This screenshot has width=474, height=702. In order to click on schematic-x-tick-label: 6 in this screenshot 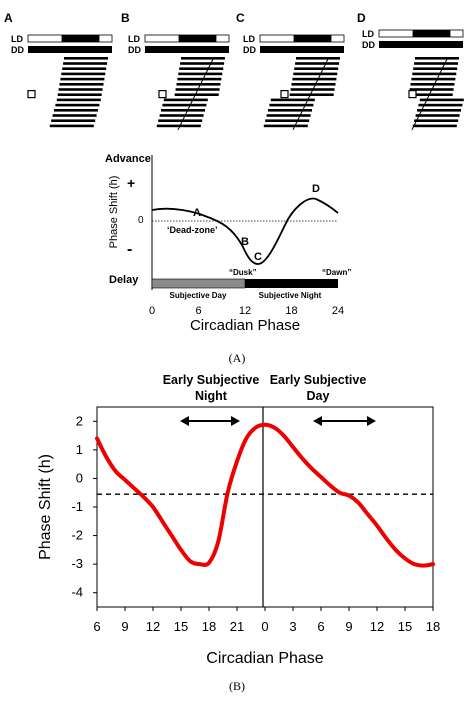, I will do `click(198, 311)`.